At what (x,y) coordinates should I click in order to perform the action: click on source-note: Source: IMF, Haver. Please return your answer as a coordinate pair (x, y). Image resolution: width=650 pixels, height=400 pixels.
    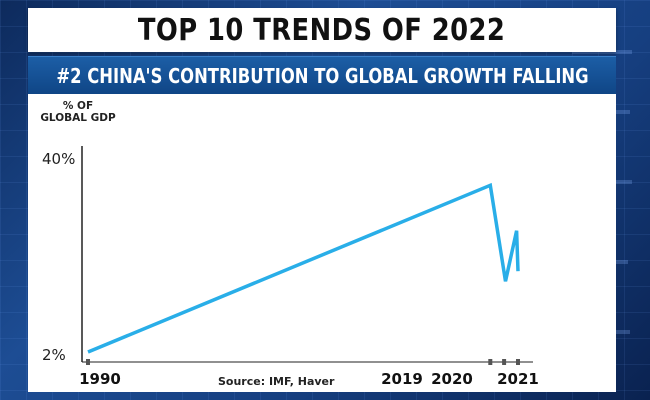
    Looking at the image, I should click on (276, 381).